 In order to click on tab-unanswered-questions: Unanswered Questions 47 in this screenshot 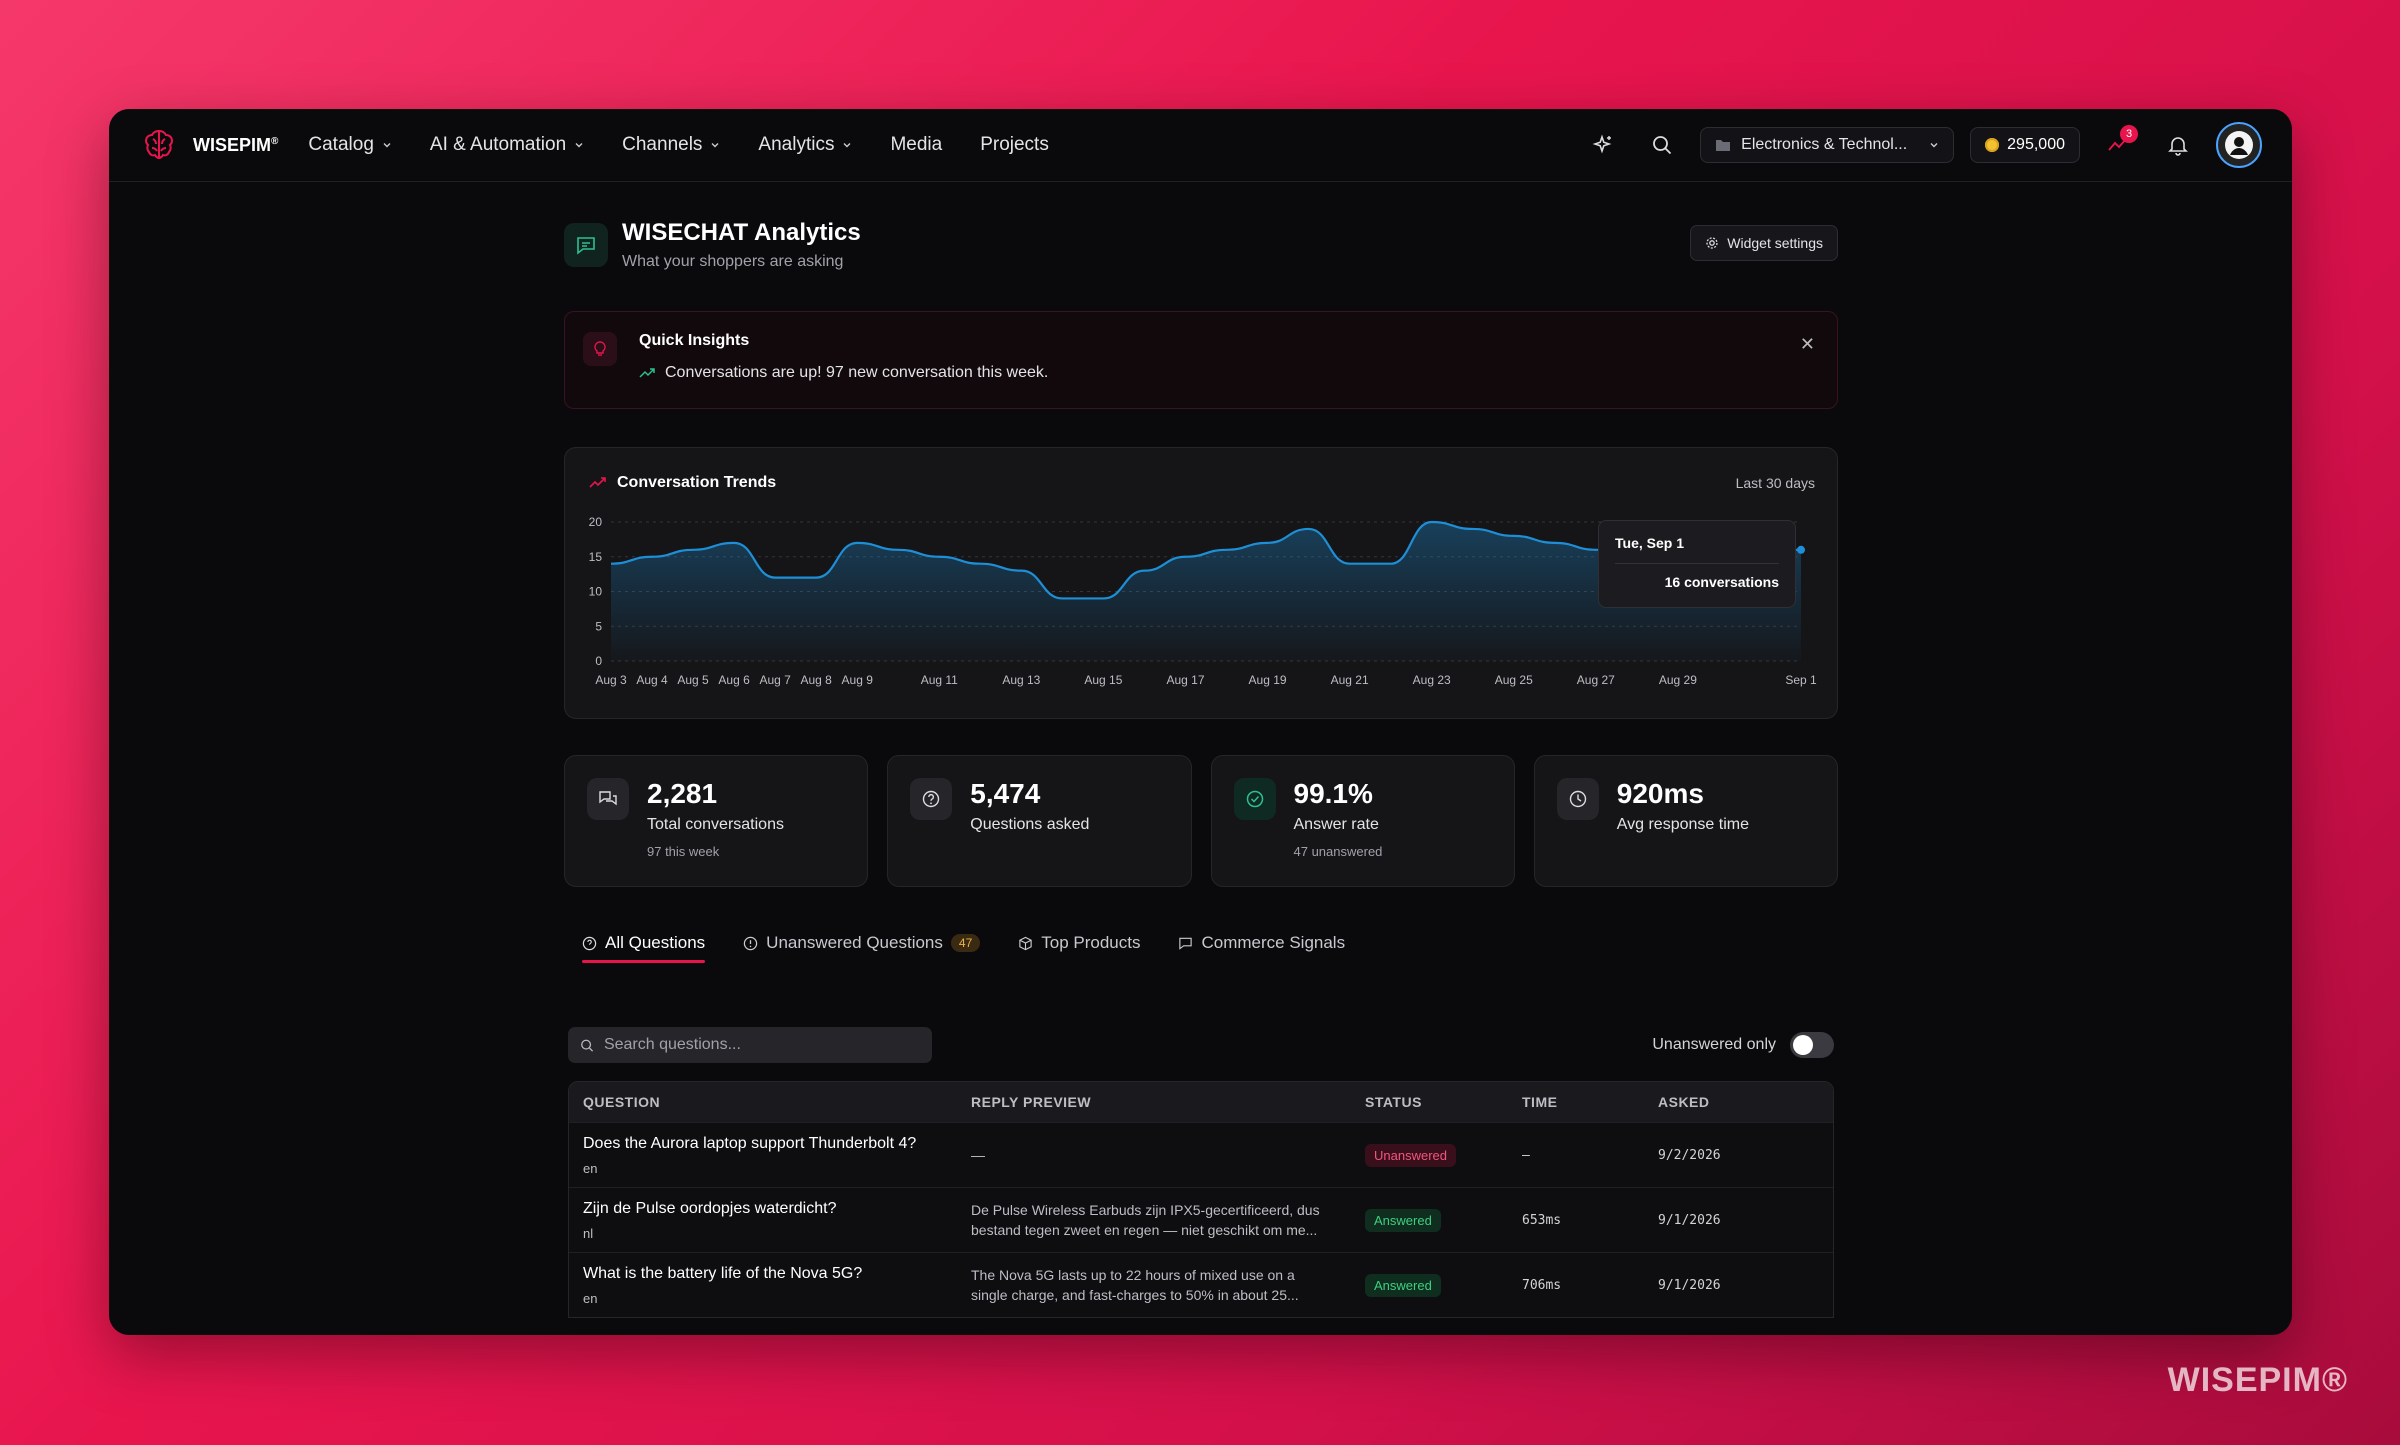, I will do `click(862, 948)`.